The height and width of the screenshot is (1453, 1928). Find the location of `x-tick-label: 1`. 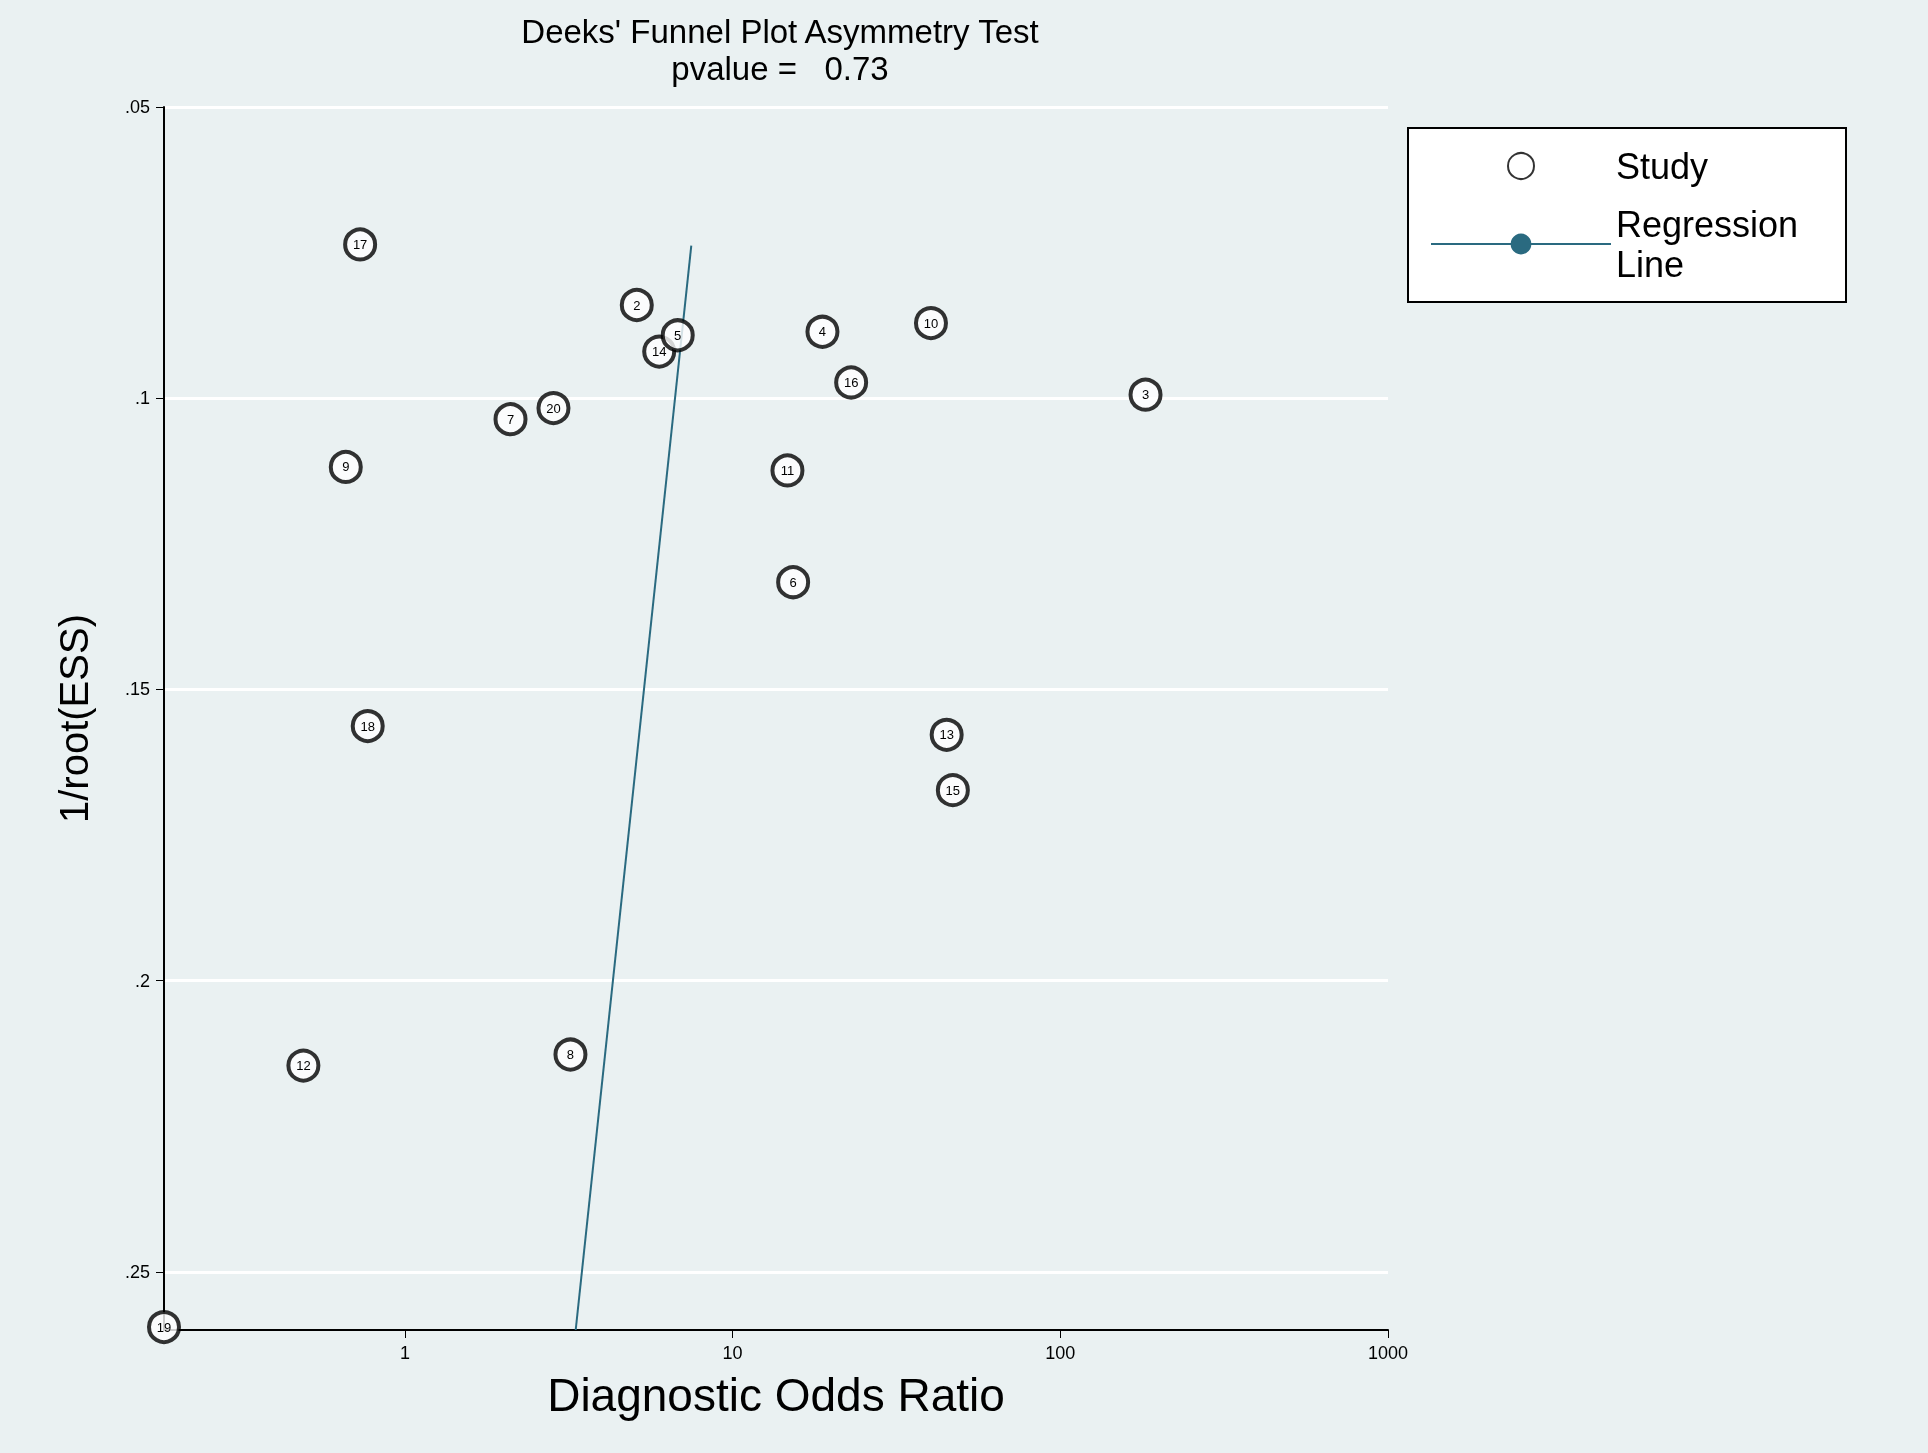

x-tick-label: 1 is located at coordinates (404, 1353).